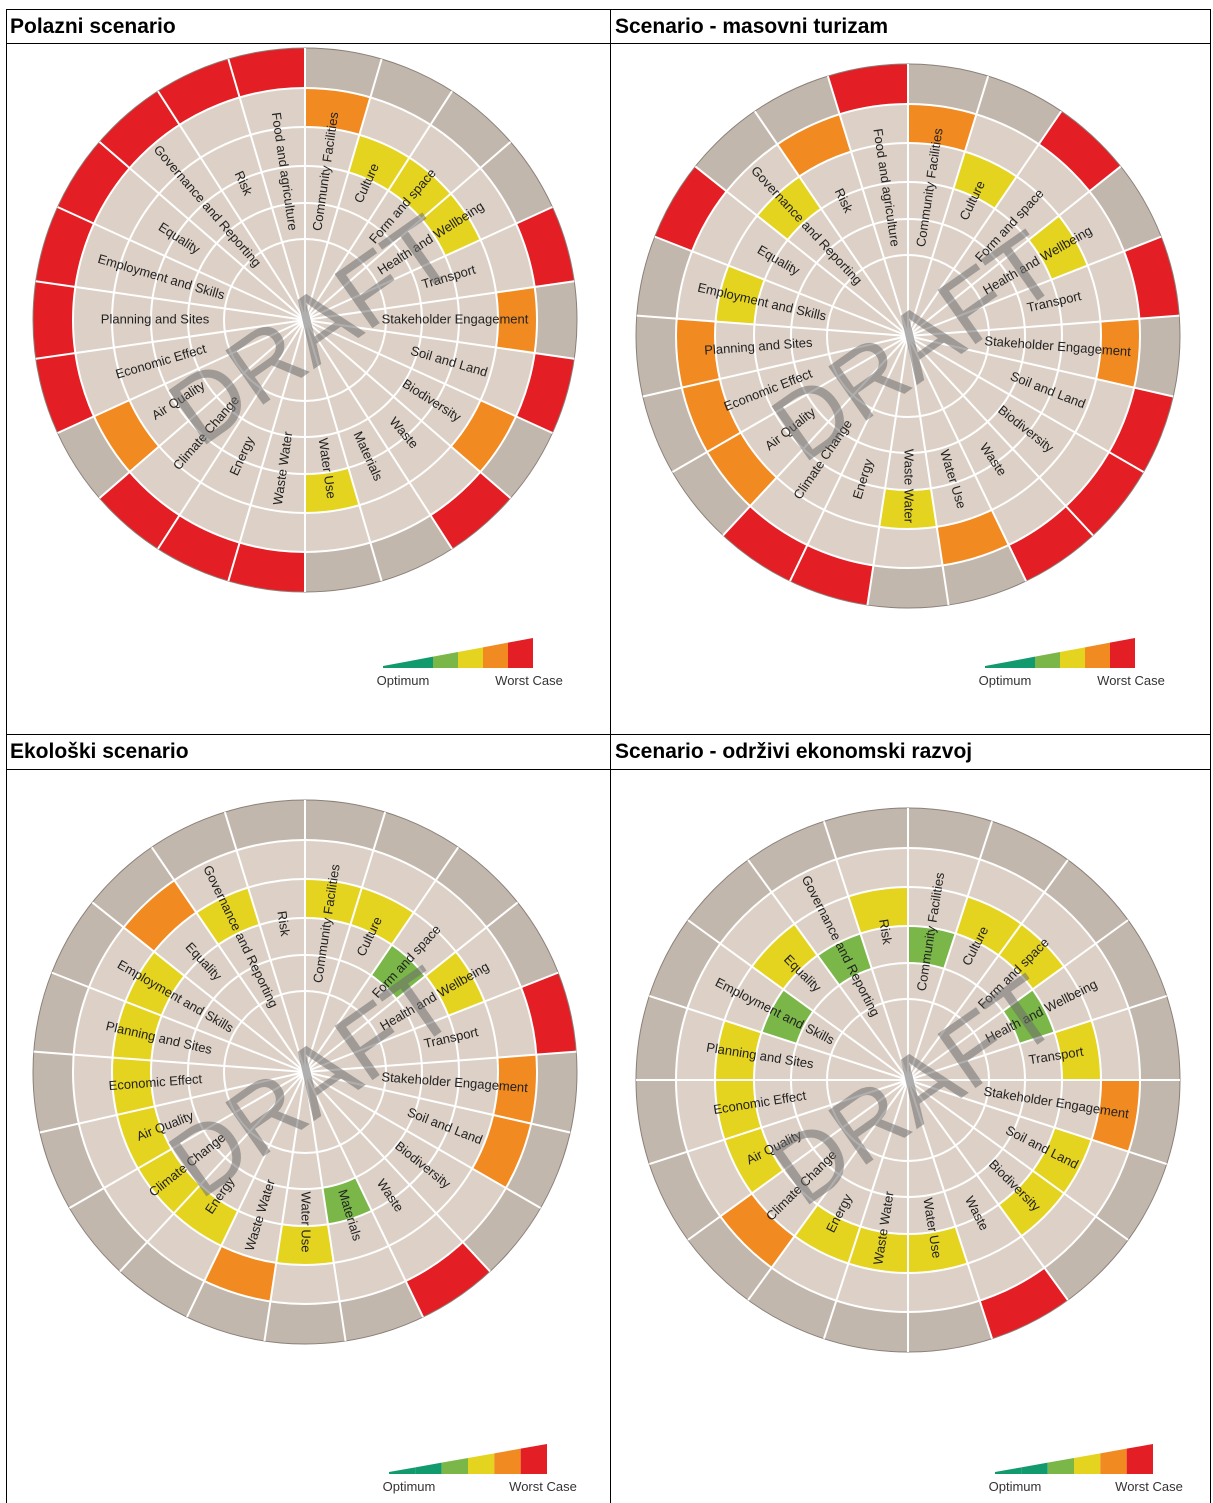  I want to click on segment-community-facilities, so click(338, 111).